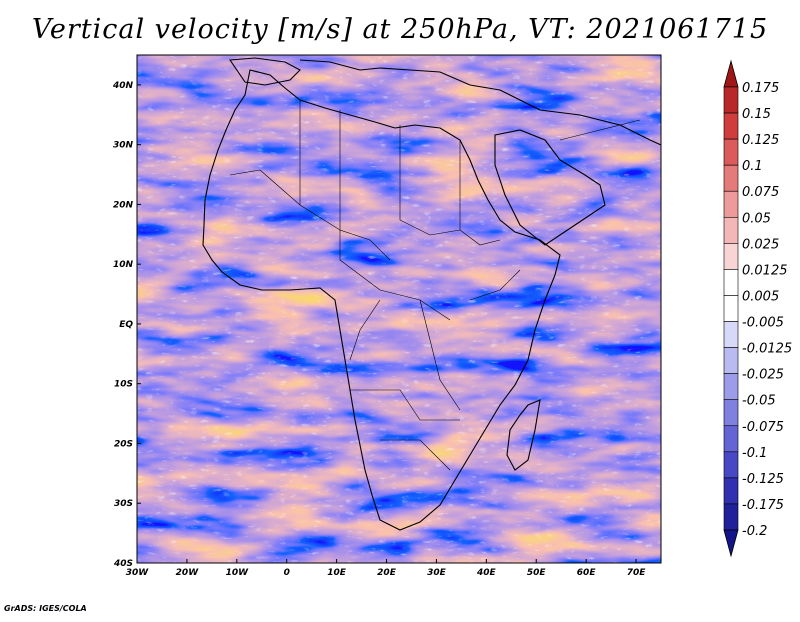  What do you see at coordinates (637, 573) in the screenshot?
I see `lon-tick-label: 70E` at bounding box center [637, 573].